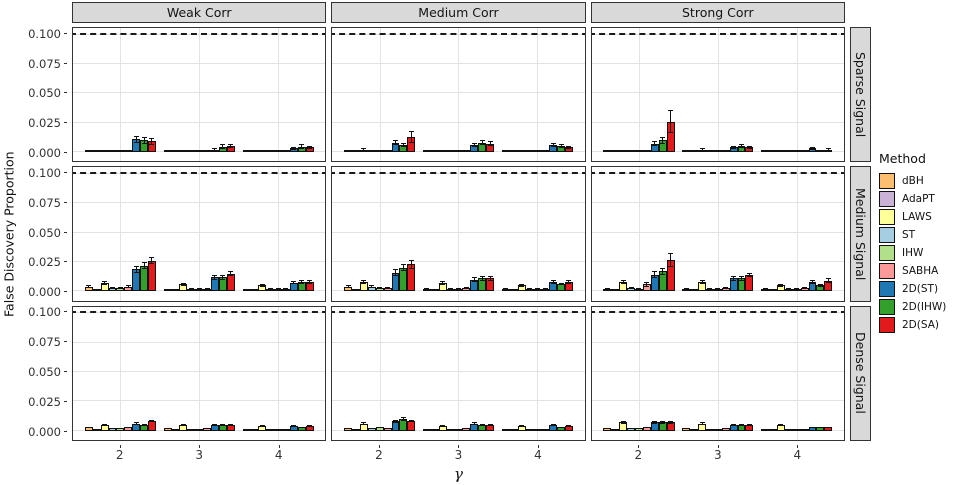 The height and width of the screenshot is (485, 969). I want to click on bar-IHW, so click(120, 151).